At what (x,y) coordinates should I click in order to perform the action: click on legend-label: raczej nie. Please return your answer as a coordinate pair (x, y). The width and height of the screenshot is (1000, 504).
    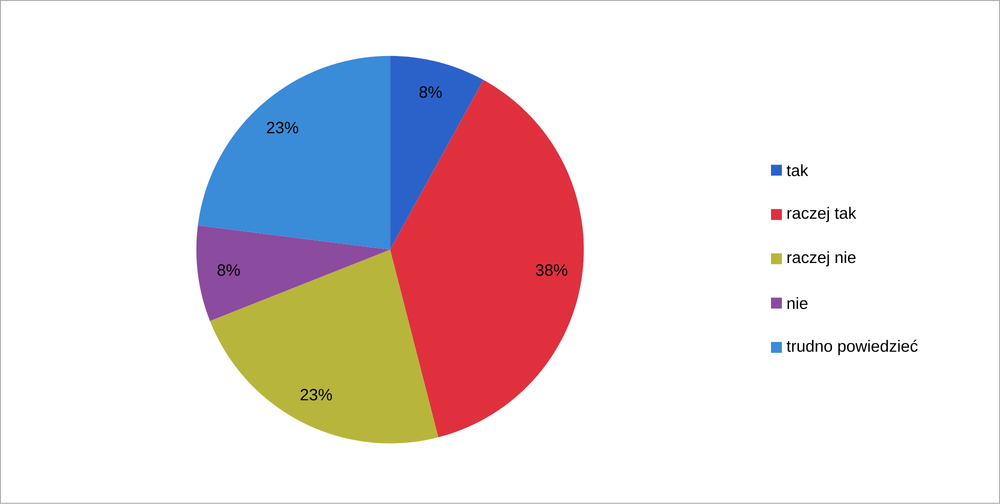
    Looking at the image, I should click on (822, 259).